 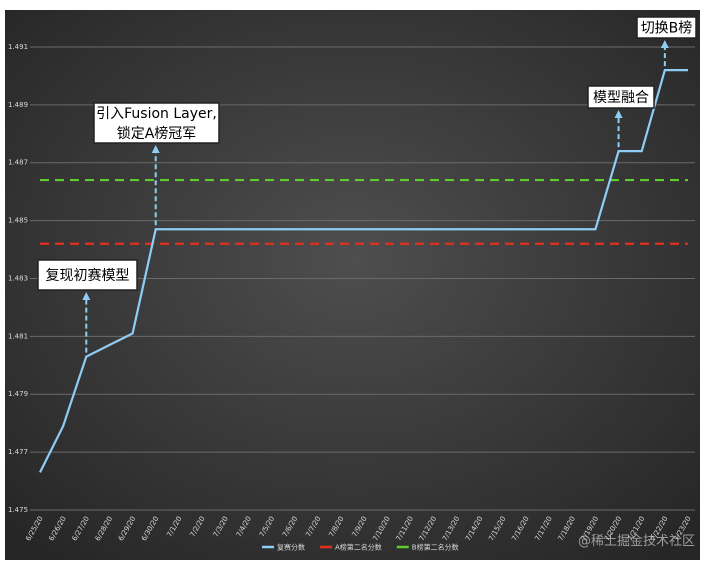 What do you see at coordinates (18, 510) in the screenshot?
I see `y-tick-label: 1.475` at bounding box center [18, 510].